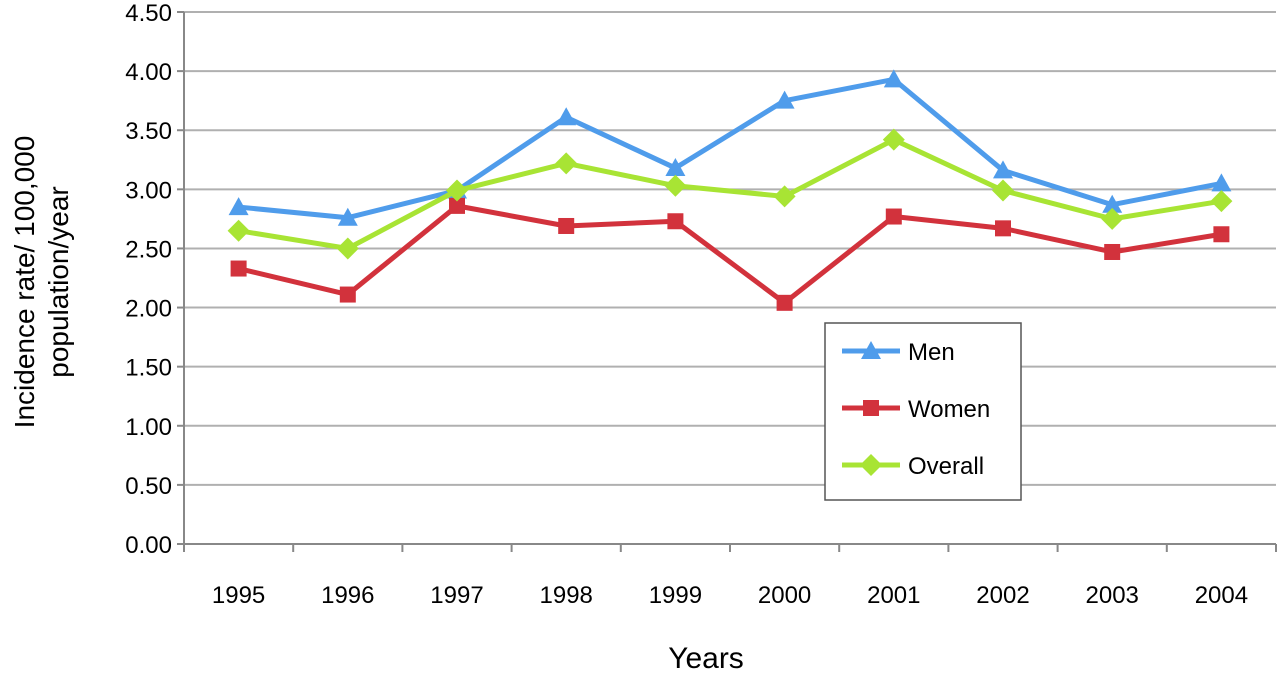 The width and height of the screenshot is (1280, 678). What do you see at coordinates (148, 486) in the screenshot?
I see `y-tick-label: 0.50` at bounding box center [148, 486].